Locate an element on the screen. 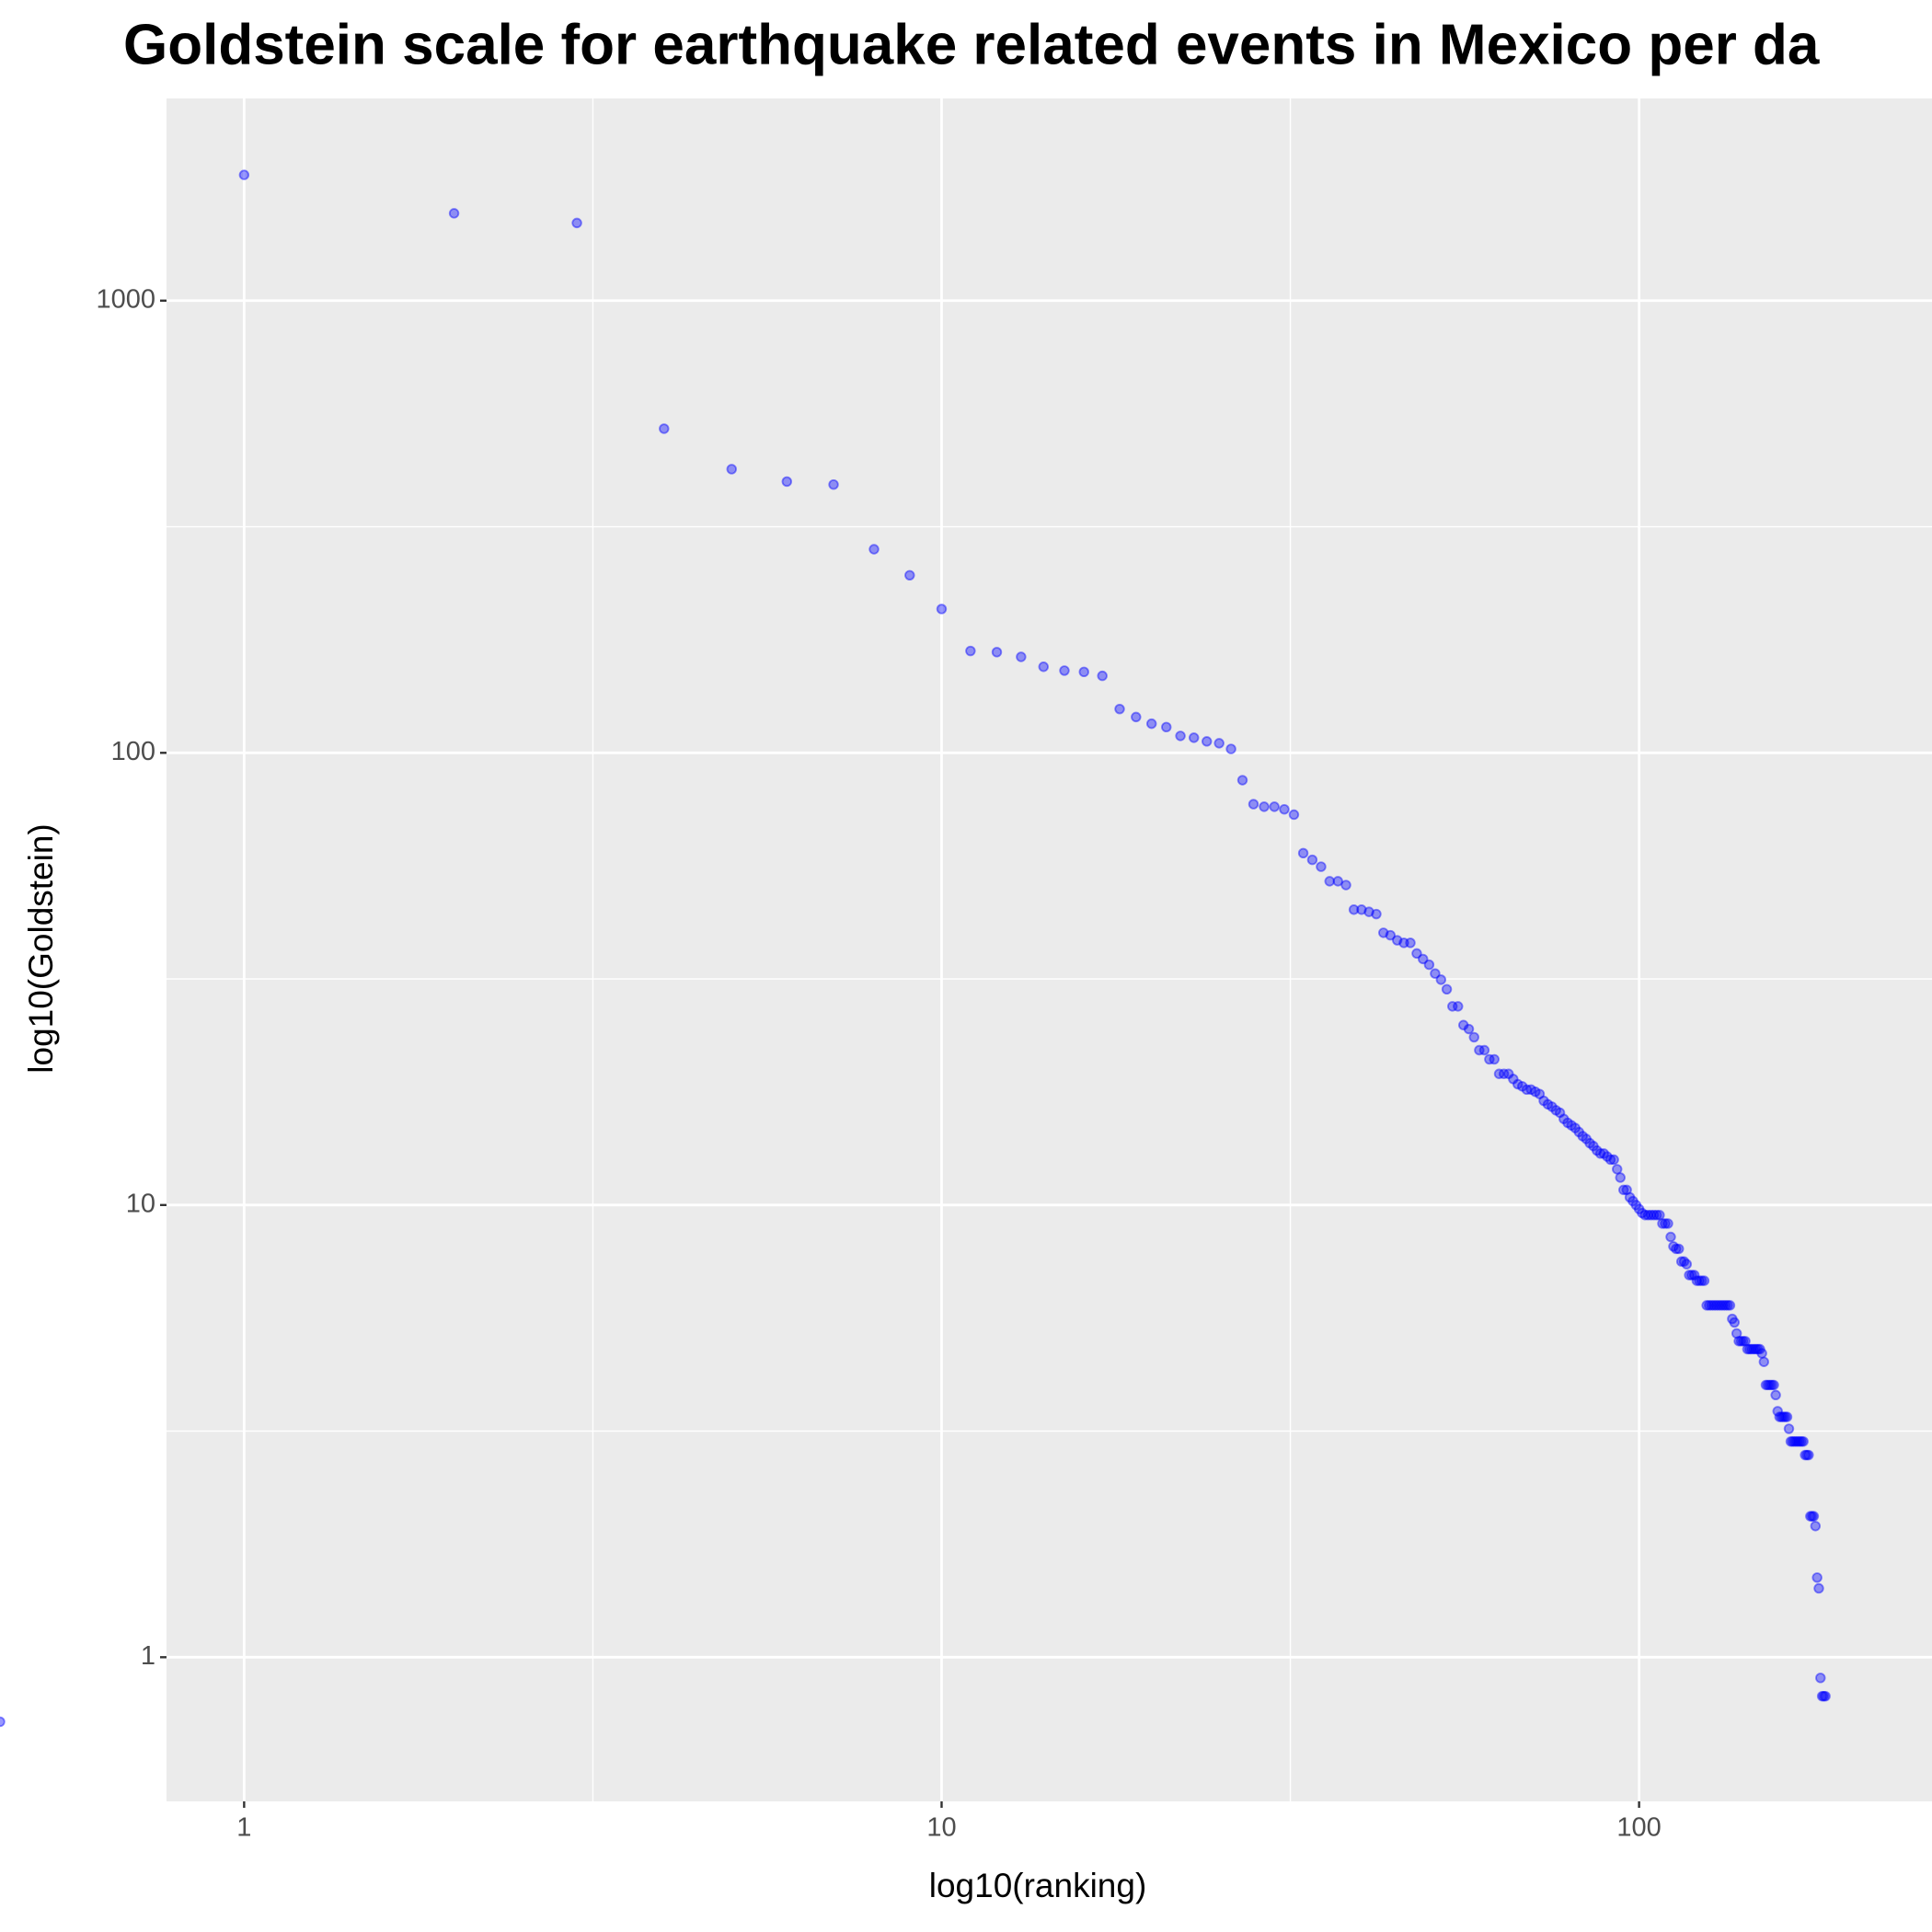 This screenshot has width=1932, height=1932. x-axis-label: log10(ranking) is located at coordinates (1038, 1886).